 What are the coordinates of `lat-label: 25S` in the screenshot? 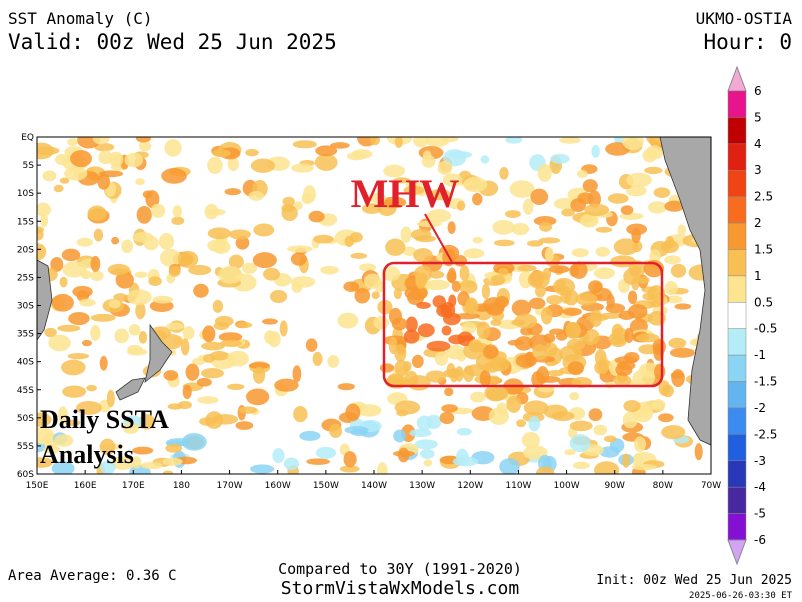 It's located at (25, 278).